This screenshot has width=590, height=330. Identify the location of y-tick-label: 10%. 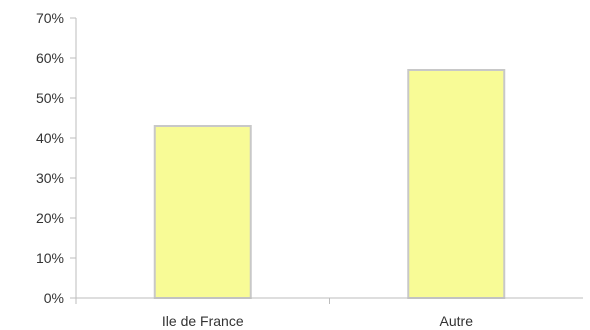
(50, 258).